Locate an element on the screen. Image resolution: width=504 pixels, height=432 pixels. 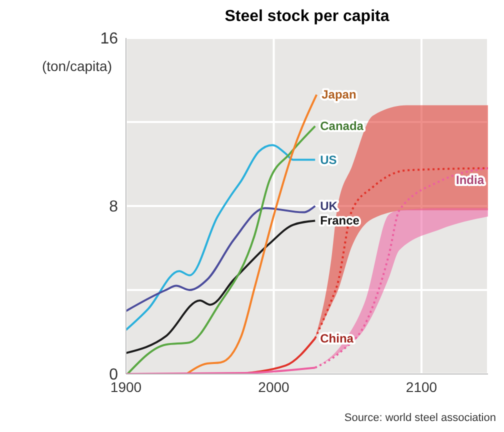
x-tick-label: 2000 is located at coordinates (274, 386).